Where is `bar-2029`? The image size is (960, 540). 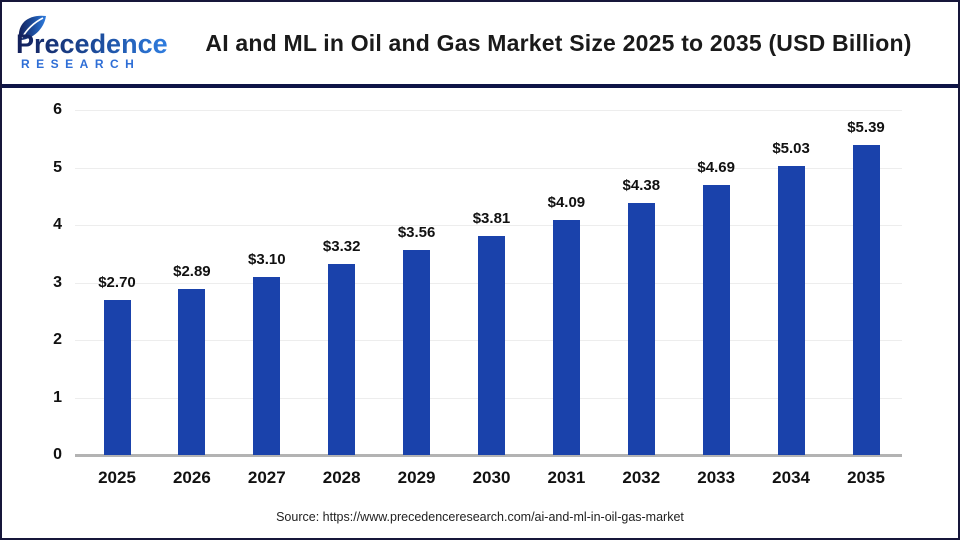
bar-2029 is located at coordinates (417, 352).